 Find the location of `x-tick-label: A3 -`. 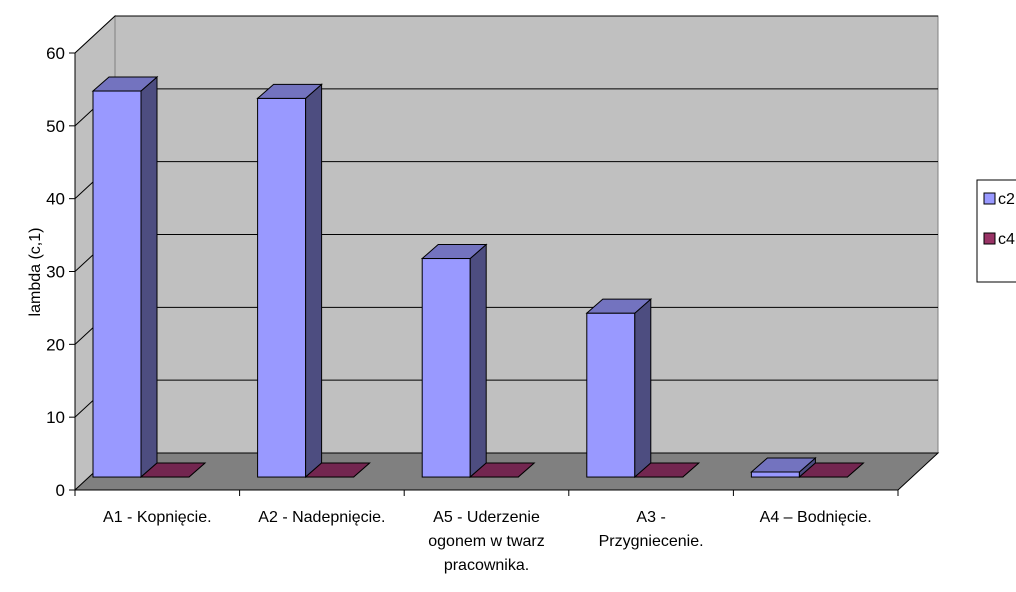

x-tick-label: A3 - is located at coordinates (650, 517).